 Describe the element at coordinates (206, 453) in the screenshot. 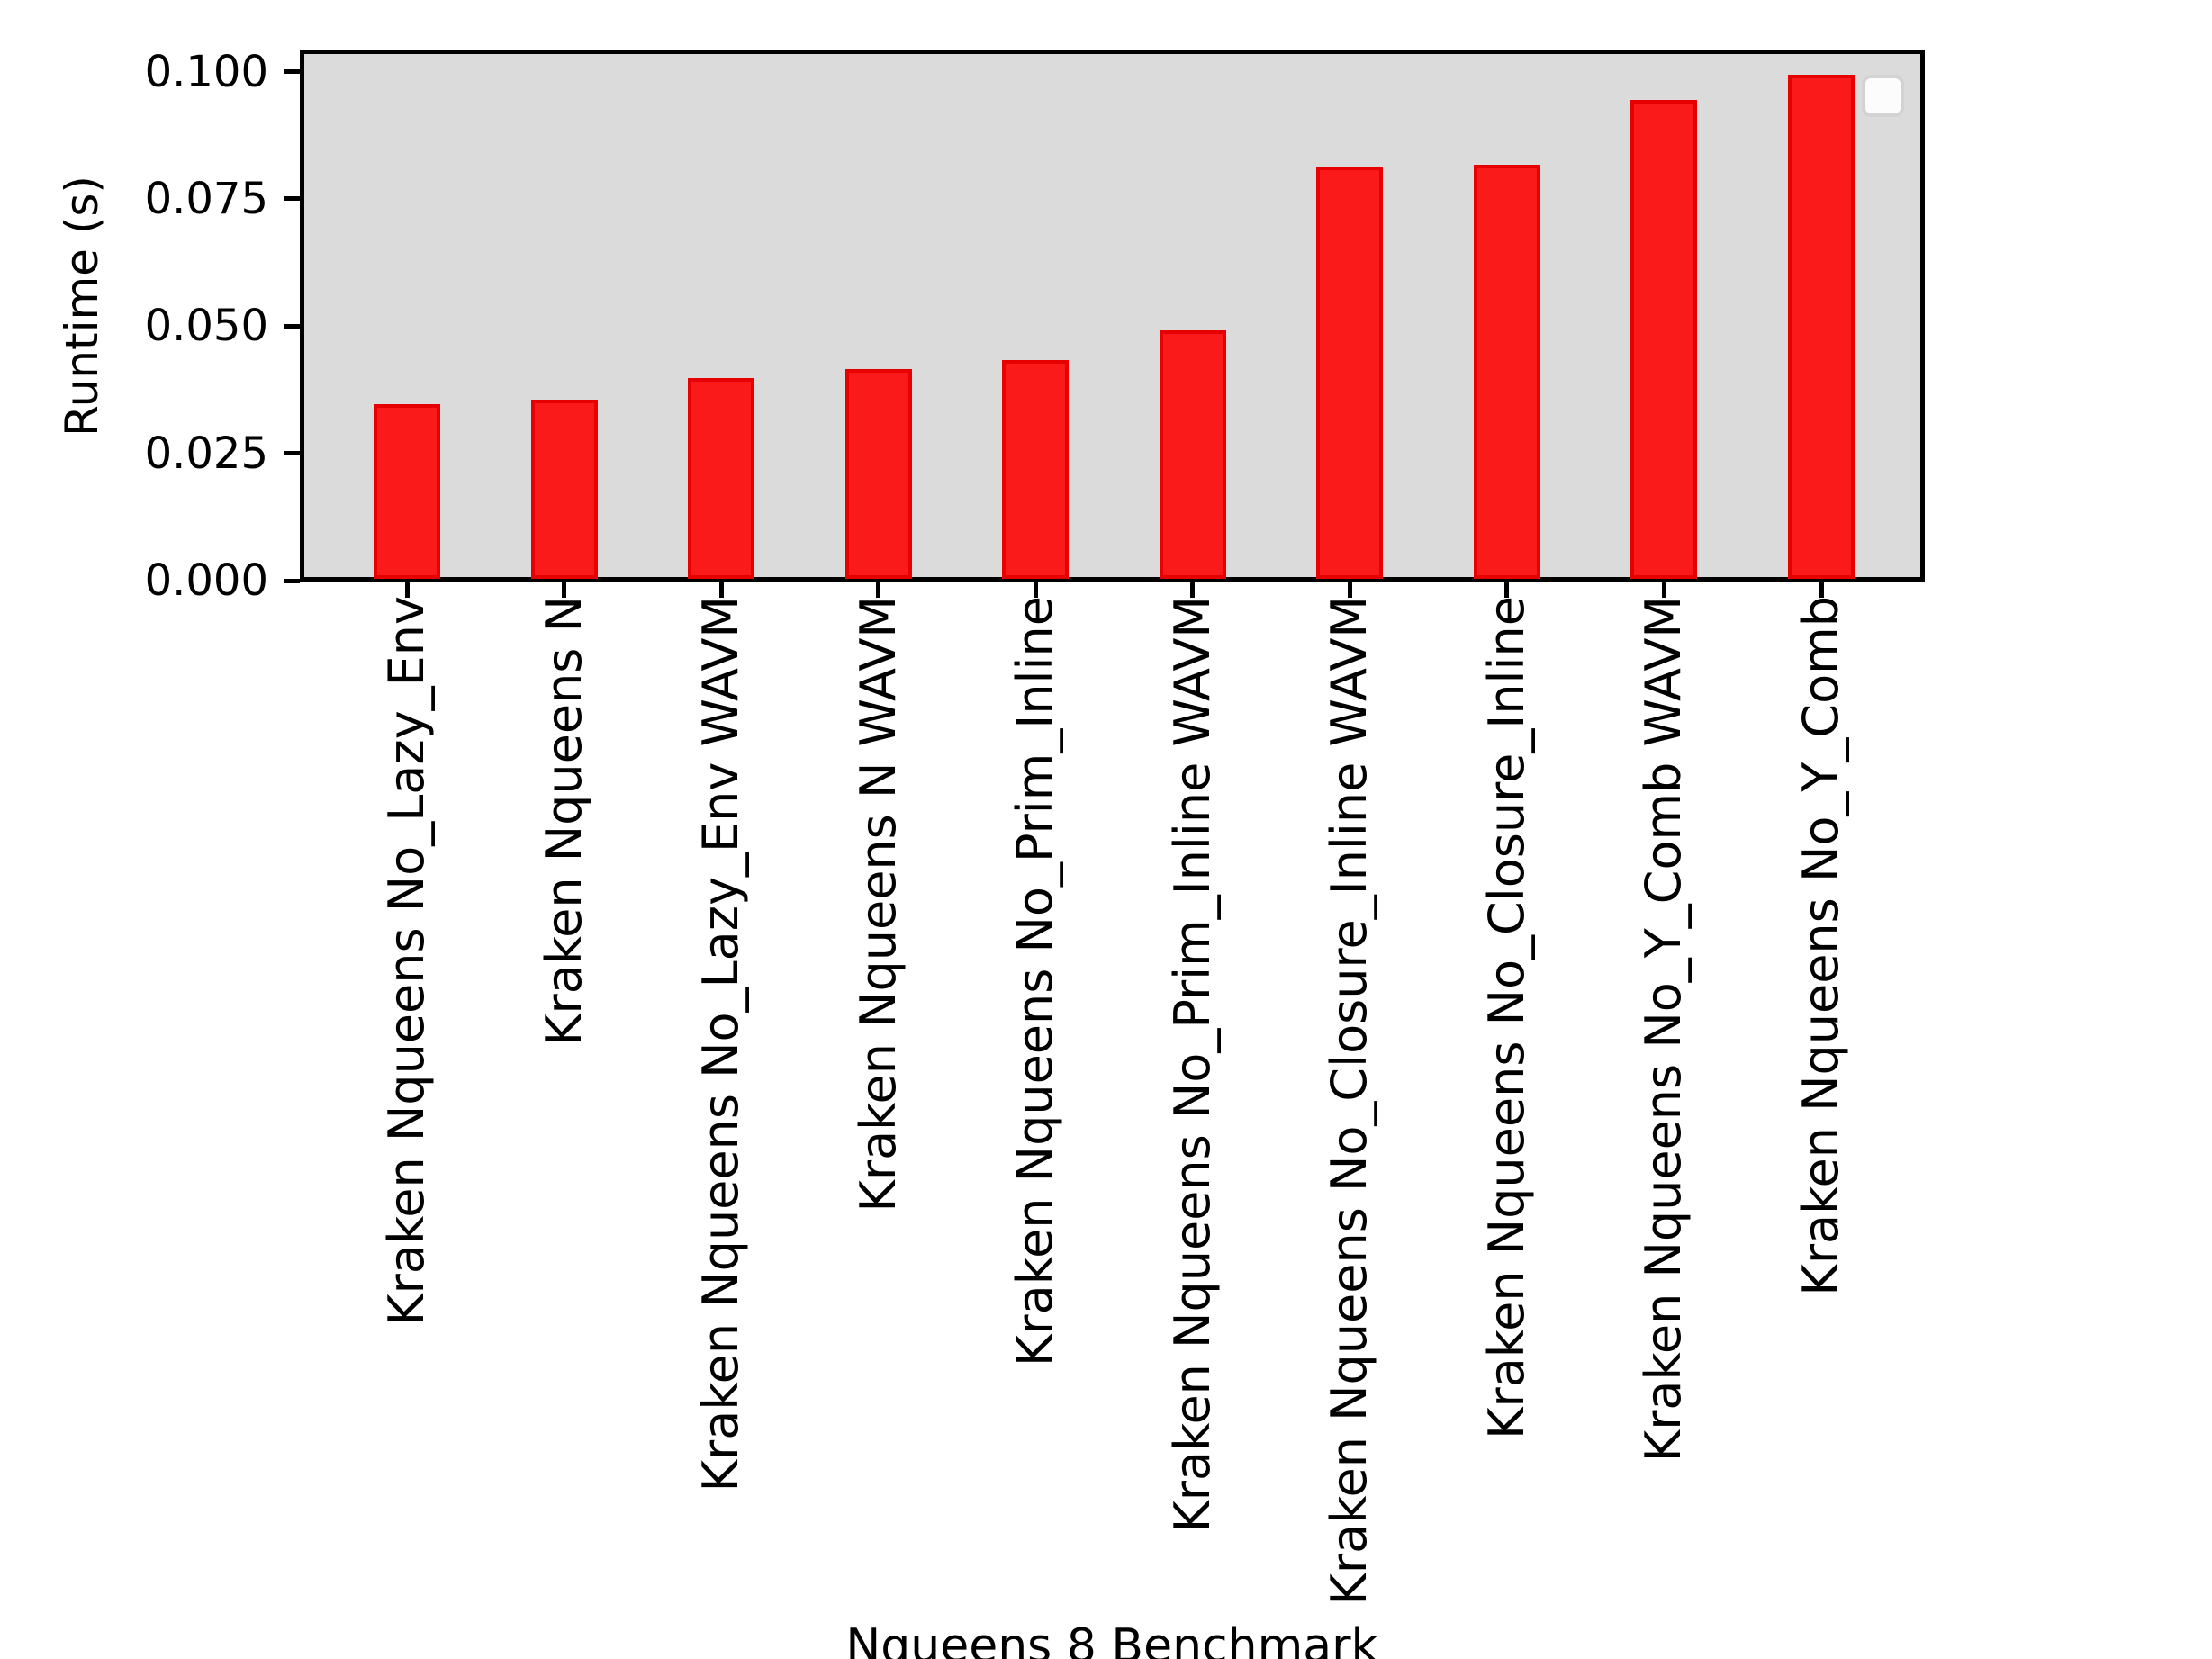

I see `y-tick-label: 0.025` at that location.